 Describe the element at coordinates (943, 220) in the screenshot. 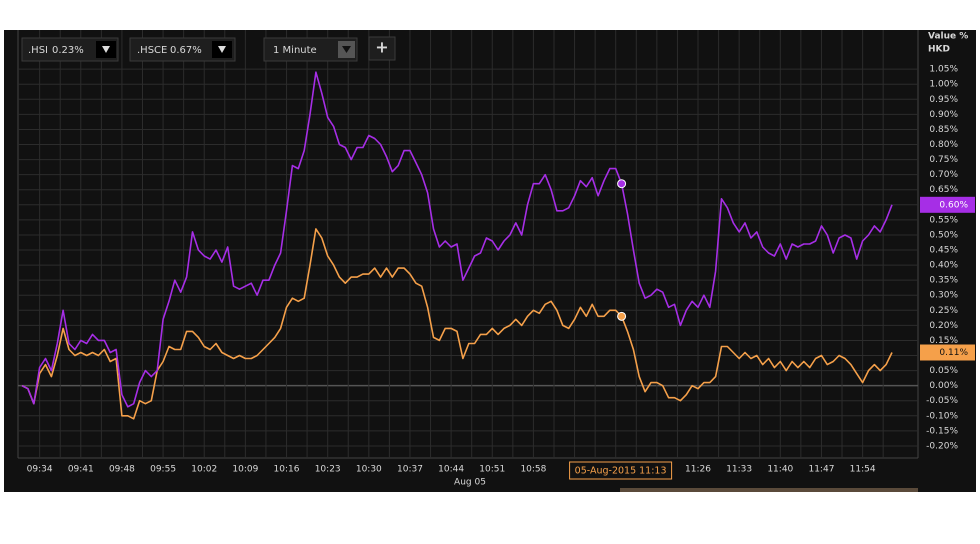

I see `y-tick-label: 0.55%` at that location.